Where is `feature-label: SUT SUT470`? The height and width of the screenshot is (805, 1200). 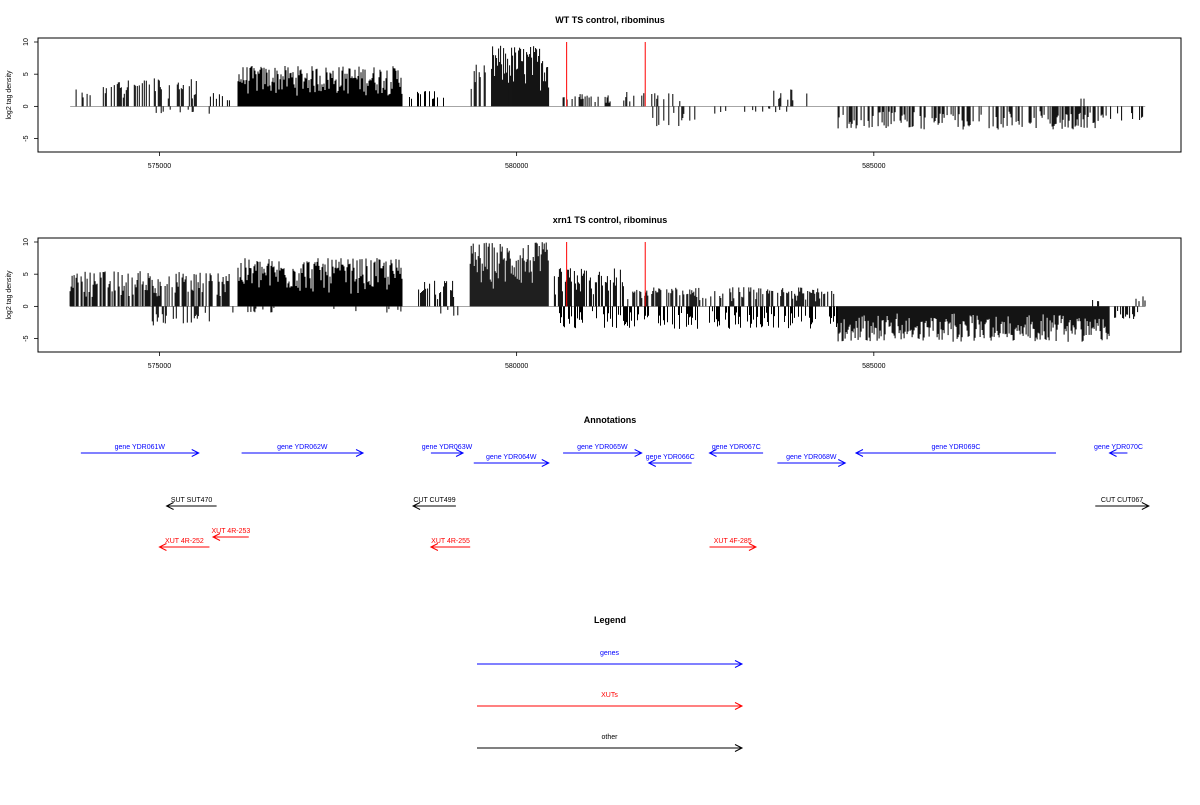
feature-label: SUT SUT470 is located at coordinates (192, 500).